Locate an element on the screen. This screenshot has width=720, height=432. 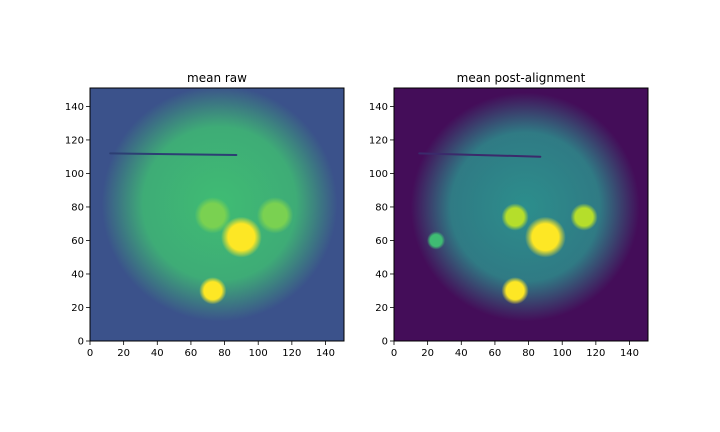
panel-title: mean raw is located at coordinates (217, 78).